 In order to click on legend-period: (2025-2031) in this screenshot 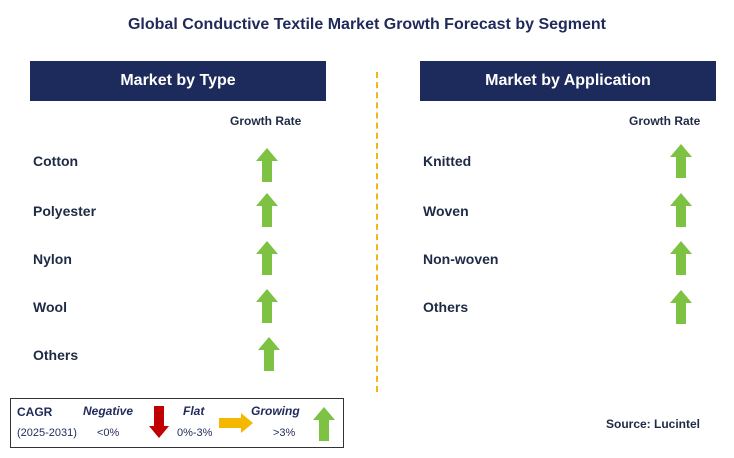, I will do `click(47, 433)`.